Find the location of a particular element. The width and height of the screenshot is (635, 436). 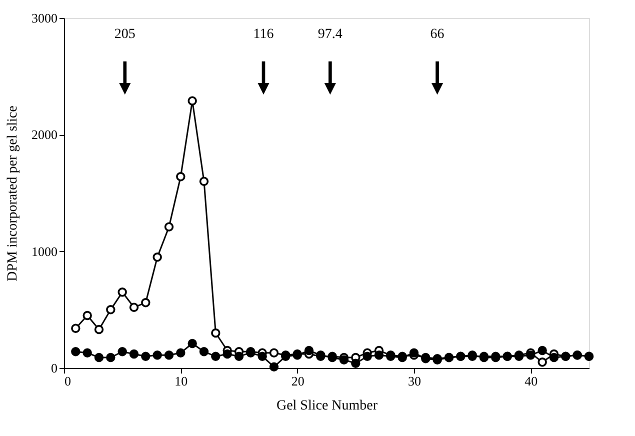

x-tick-label: 40 is located at coordinates (531, 381).